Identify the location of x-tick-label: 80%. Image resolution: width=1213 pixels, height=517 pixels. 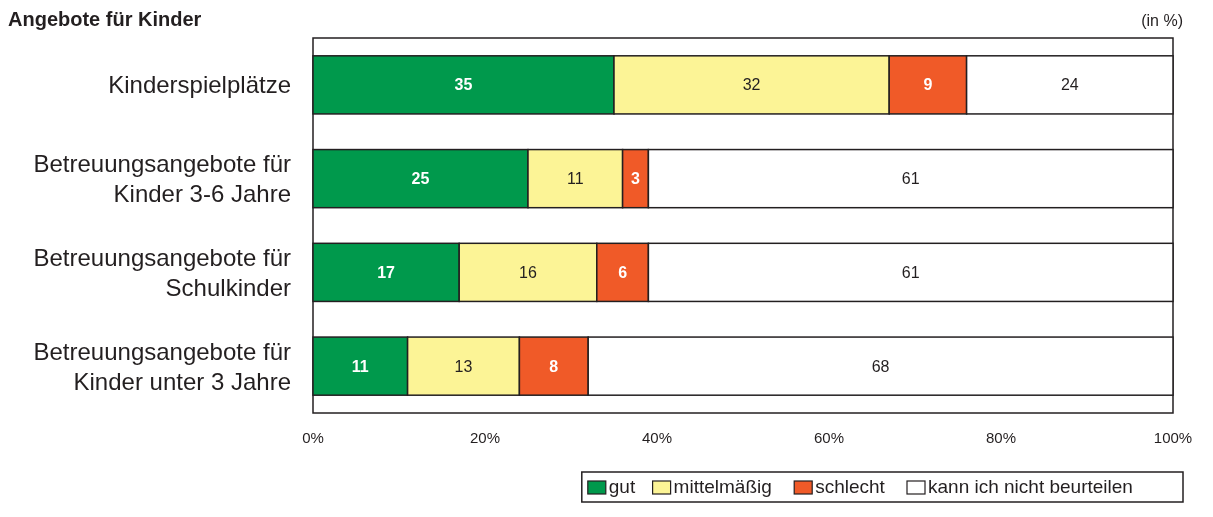
(1001, 437).